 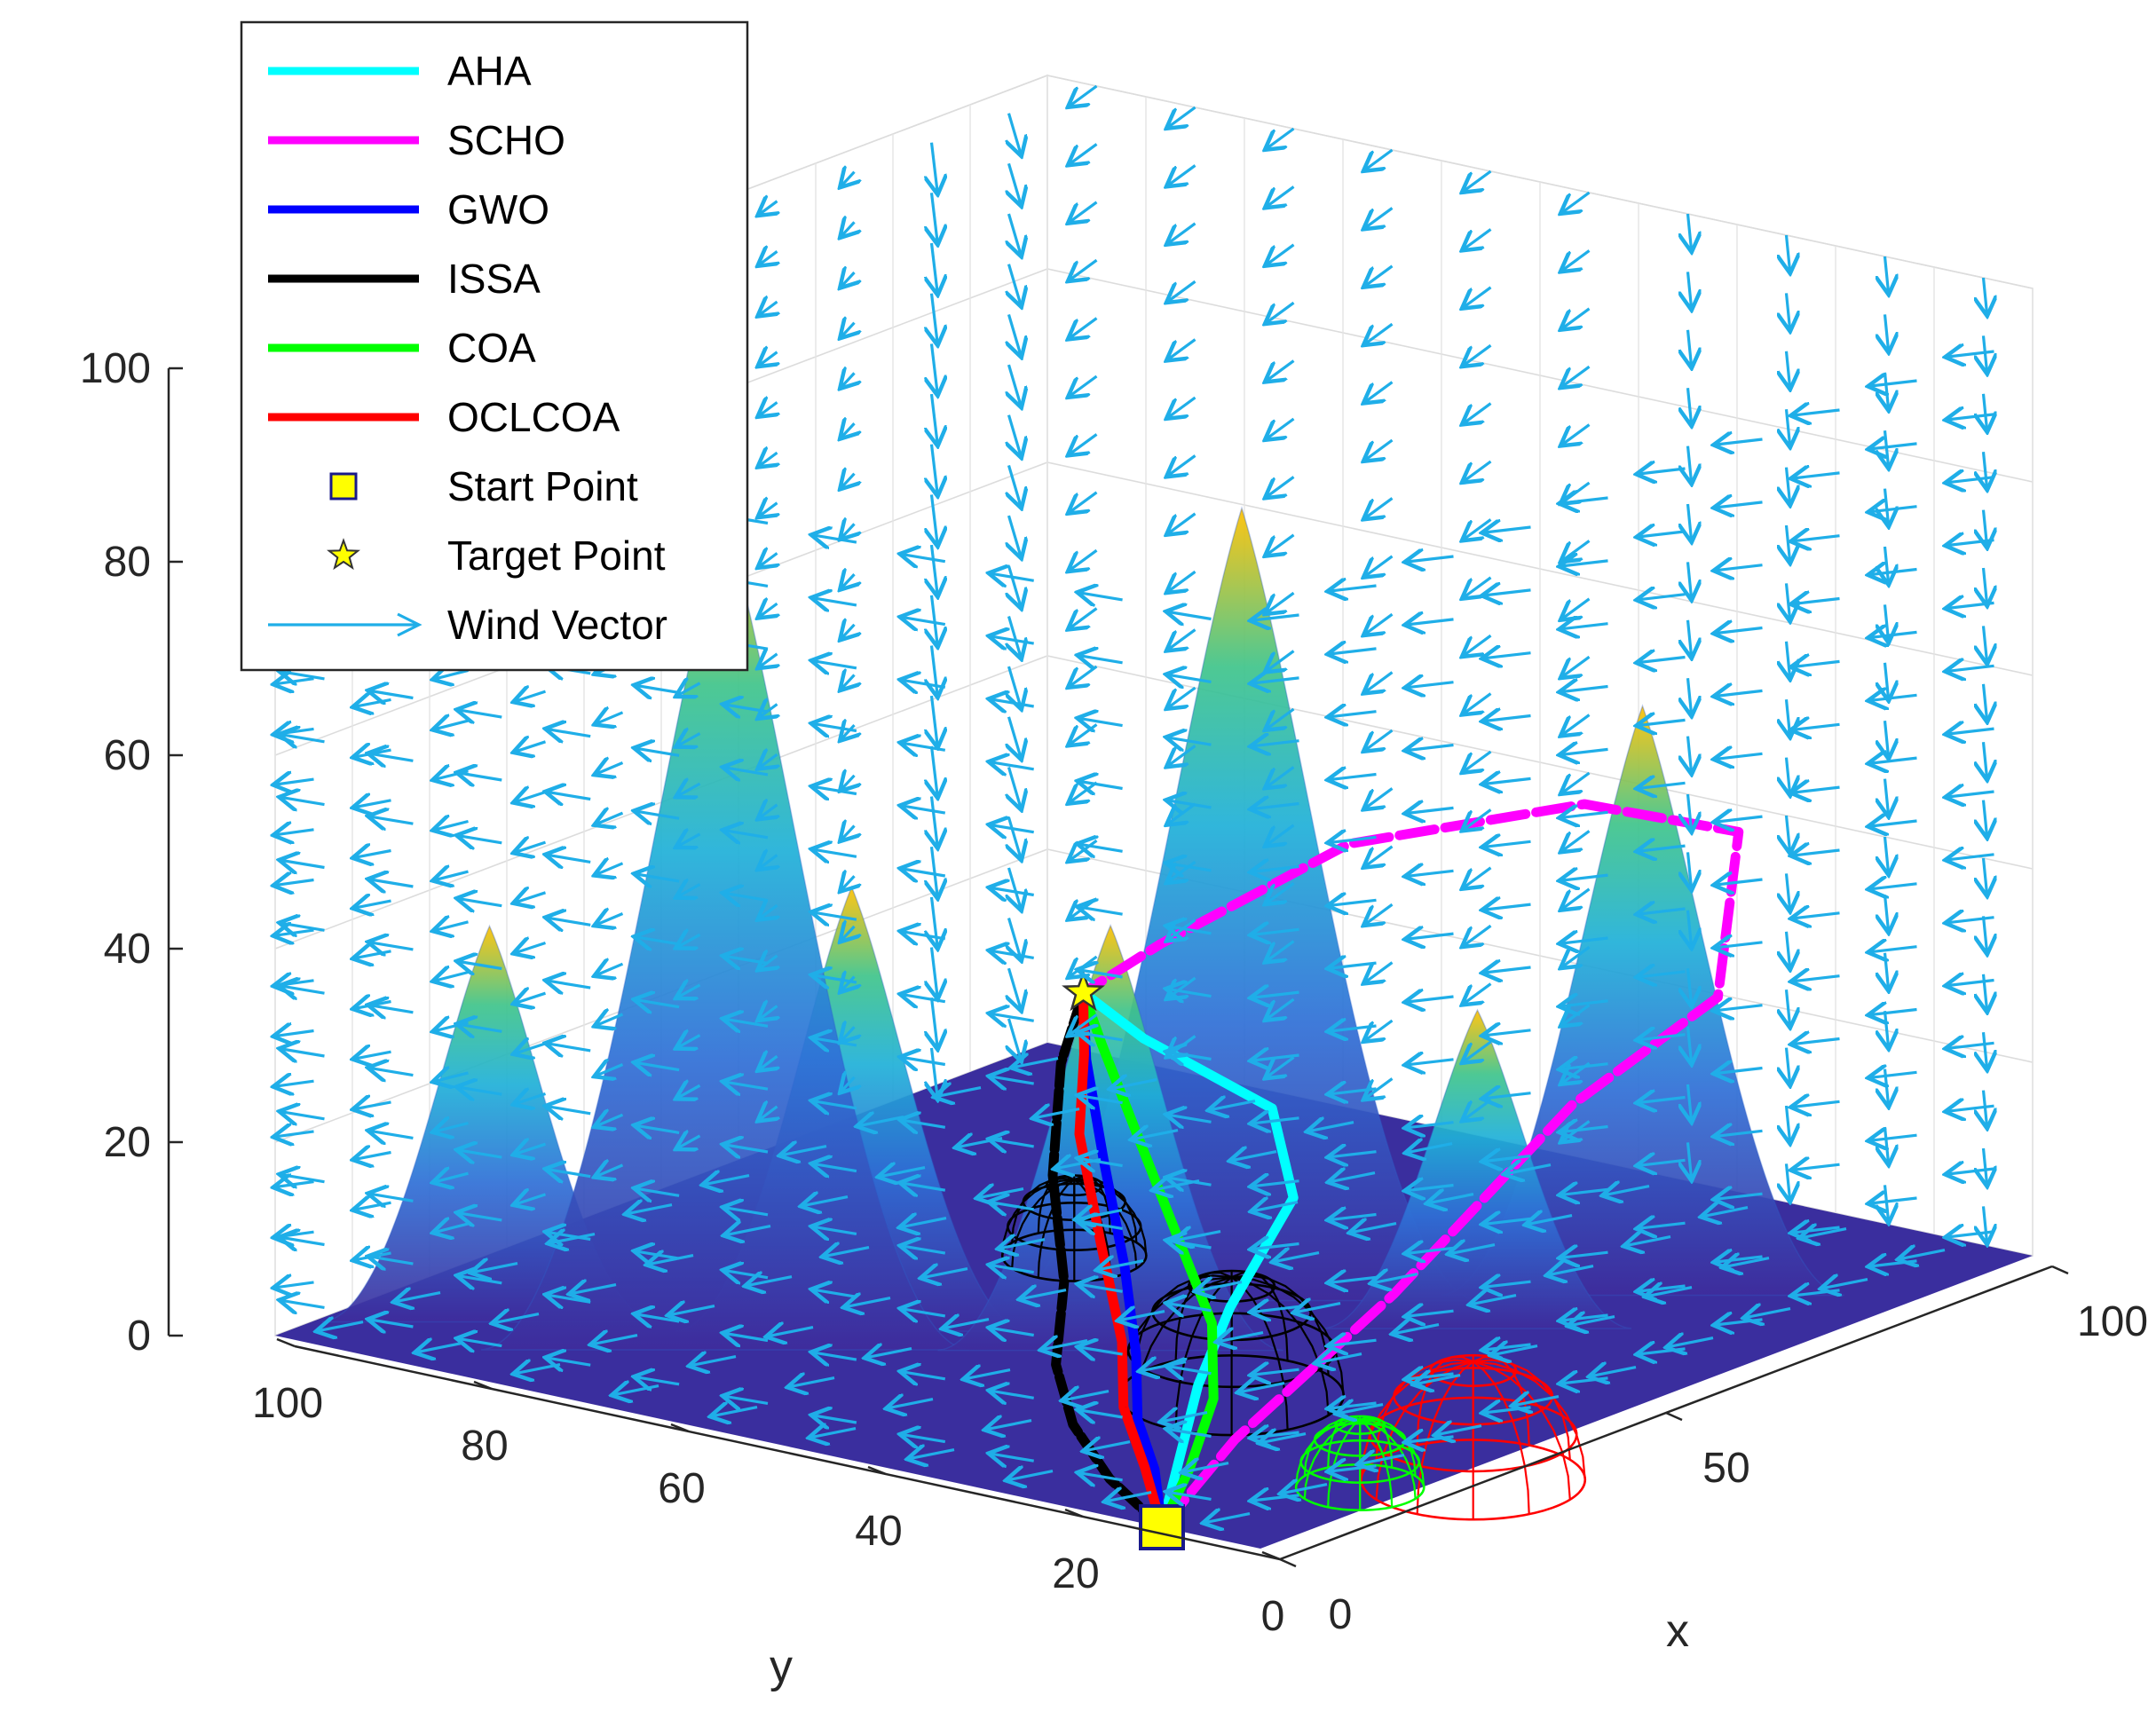 What do you see at coordinates (543, 486) in the screenshot?
I see `legend-label: Start Point` at bounding box center [543, 486].